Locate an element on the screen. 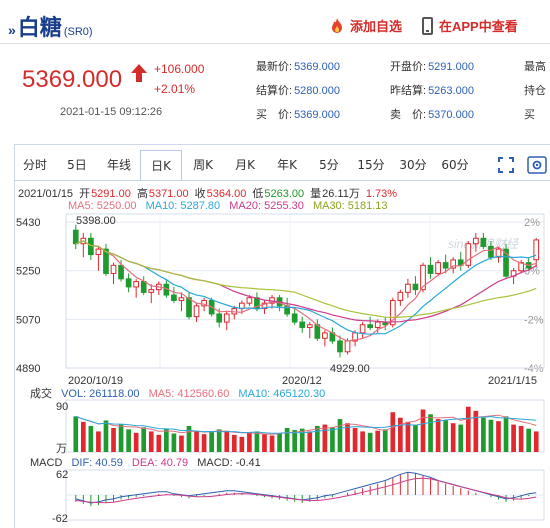 The width and height of the screenshot is (550, 528). macd-value: MACD: -0.41 is located at coordinates (229, 463).